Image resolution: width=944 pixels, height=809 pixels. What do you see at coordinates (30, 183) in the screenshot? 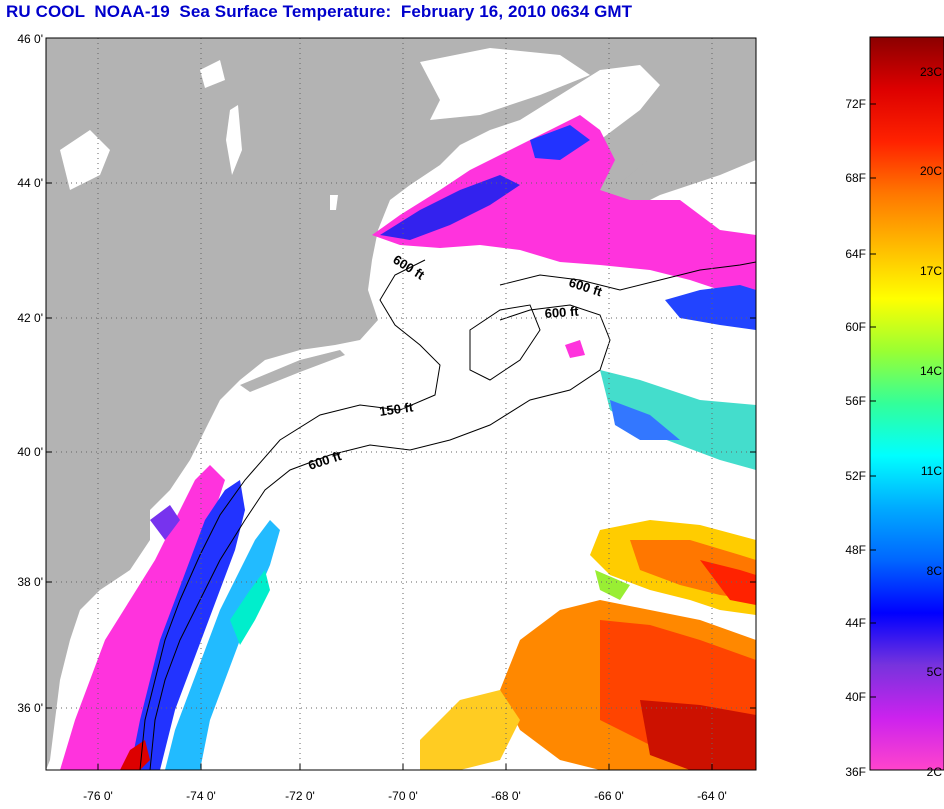
I see `lat-label-44: 44 0'` at bounding box center [30, 183].